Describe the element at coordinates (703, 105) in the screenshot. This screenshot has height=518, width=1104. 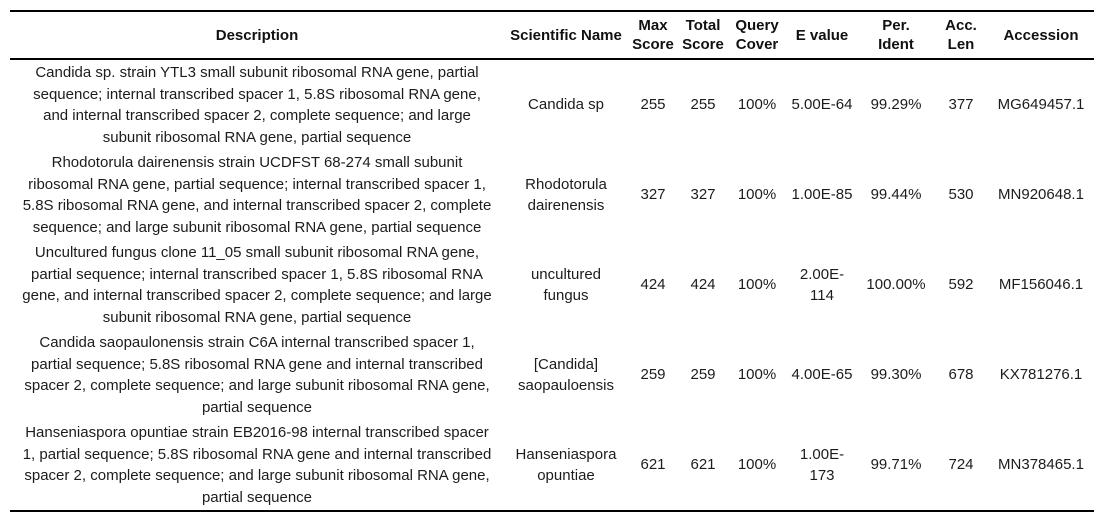
I see `cell-total_score: 255` at that location.